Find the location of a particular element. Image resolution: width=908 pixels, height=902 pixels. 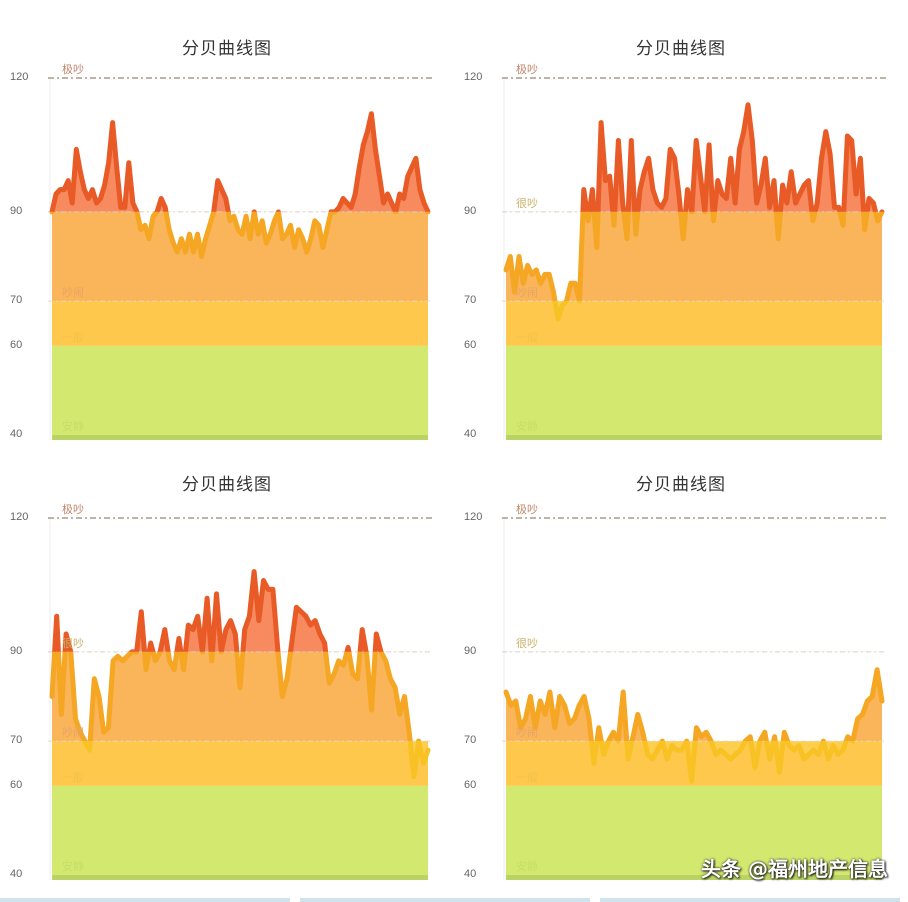

watermark: 头条 @福州地产信息 is located at coordinates (794, 869).